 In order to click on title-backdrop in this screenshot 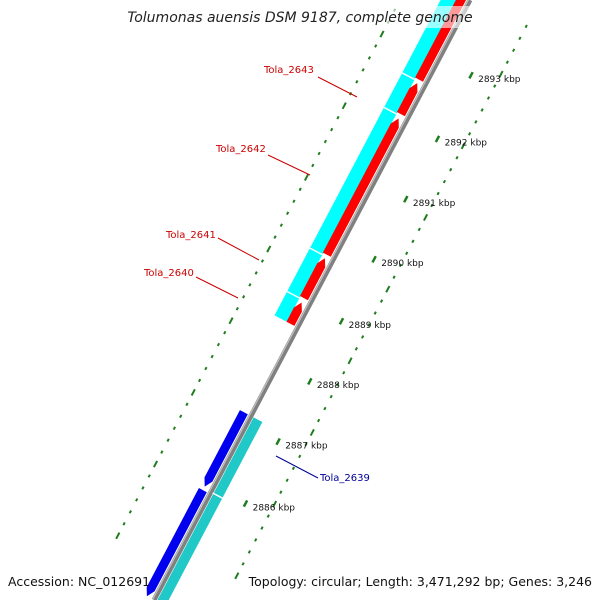, I will do `click(299, 17)`.